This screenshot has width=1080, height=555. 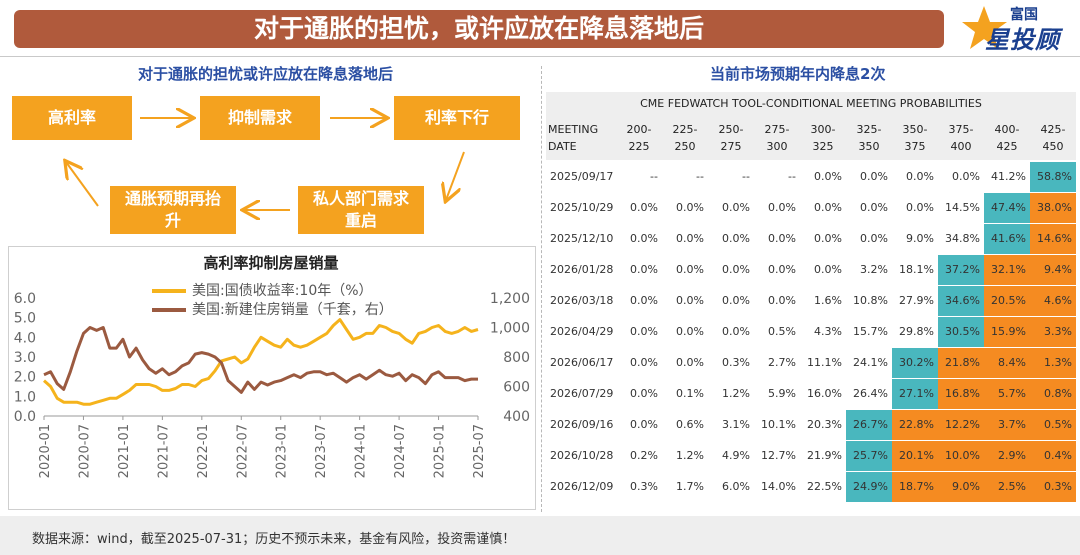 What do you see at coordinates (690, 455) in the screenshot?
I see `probability-cell: 1.2%` at bounding box center [690, 455].